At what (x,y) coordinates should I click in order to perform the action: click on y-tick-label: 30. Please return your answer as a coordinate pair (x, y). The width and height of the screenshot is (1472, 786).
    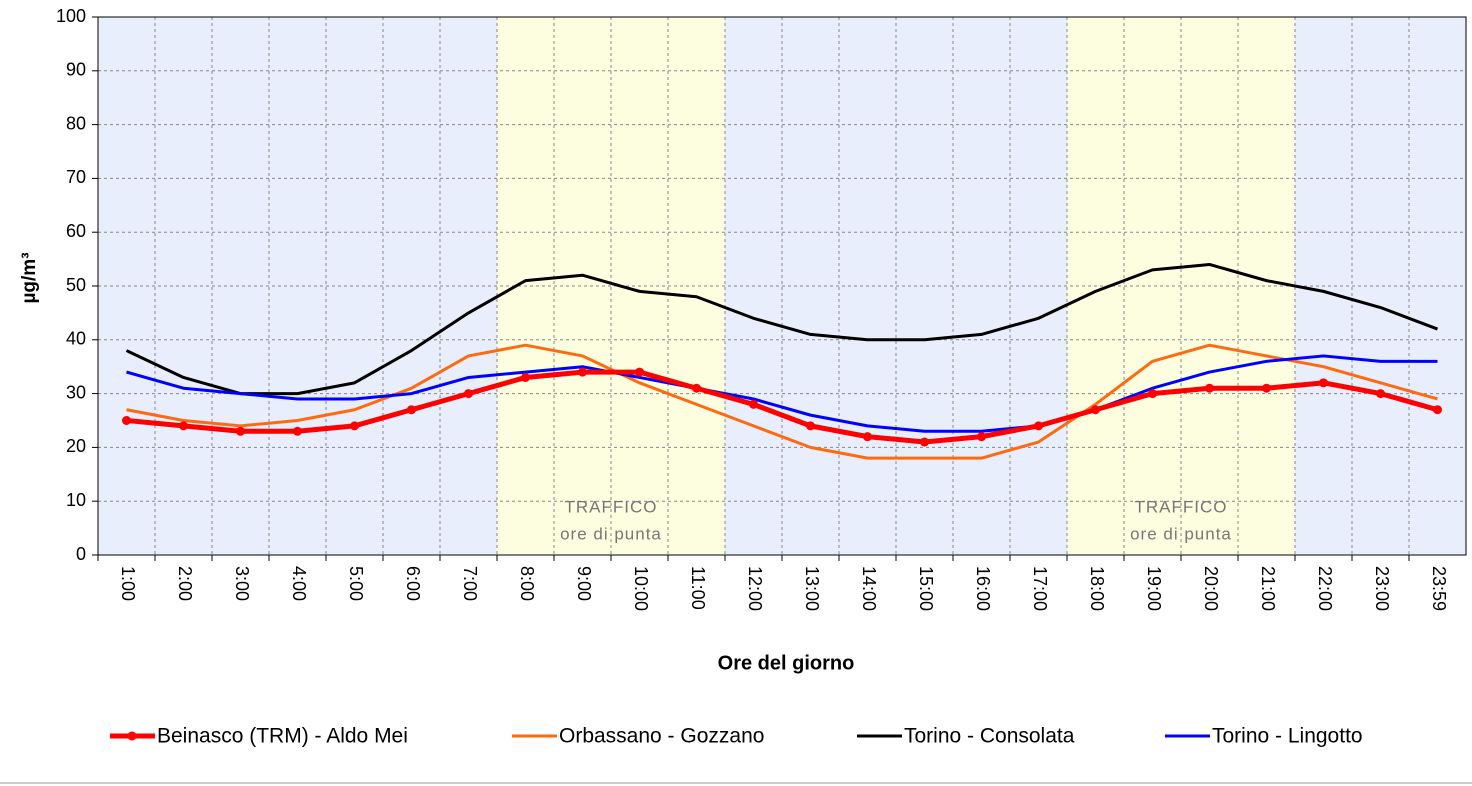
    Looking at the image, I should click on (76, 392).